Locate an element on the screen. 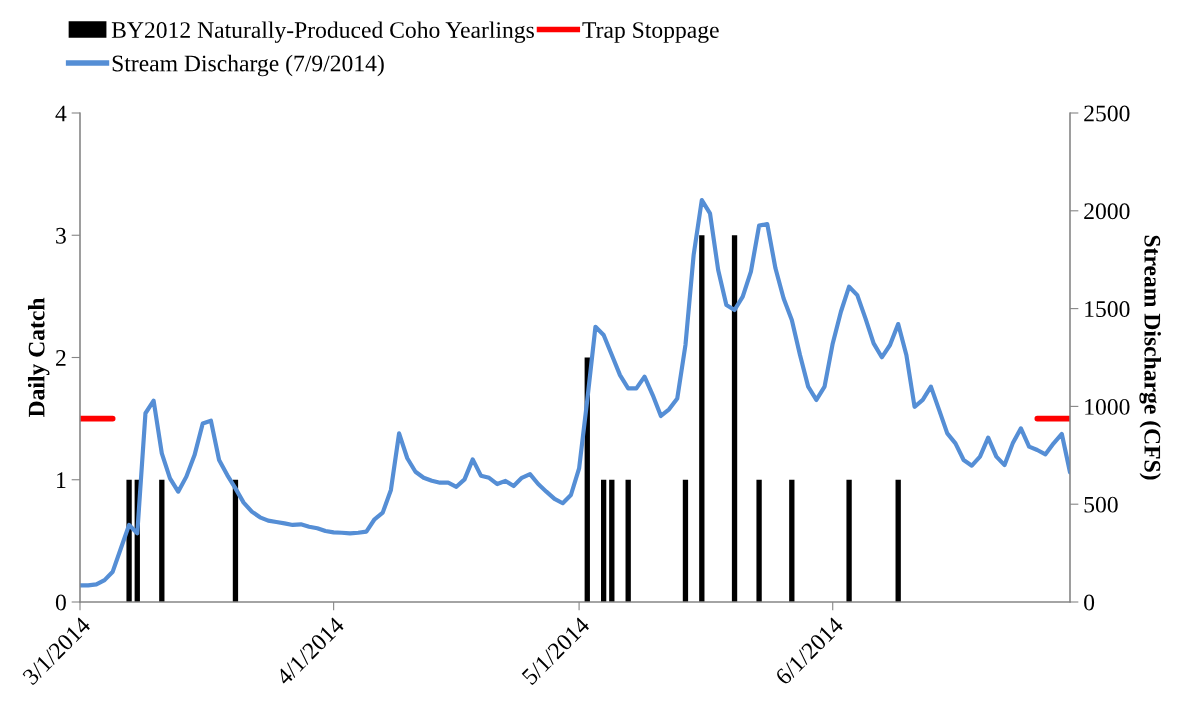 The image size is (1185, 704). y2-tick-label: 2500 is located at coordinates (1107, 113).